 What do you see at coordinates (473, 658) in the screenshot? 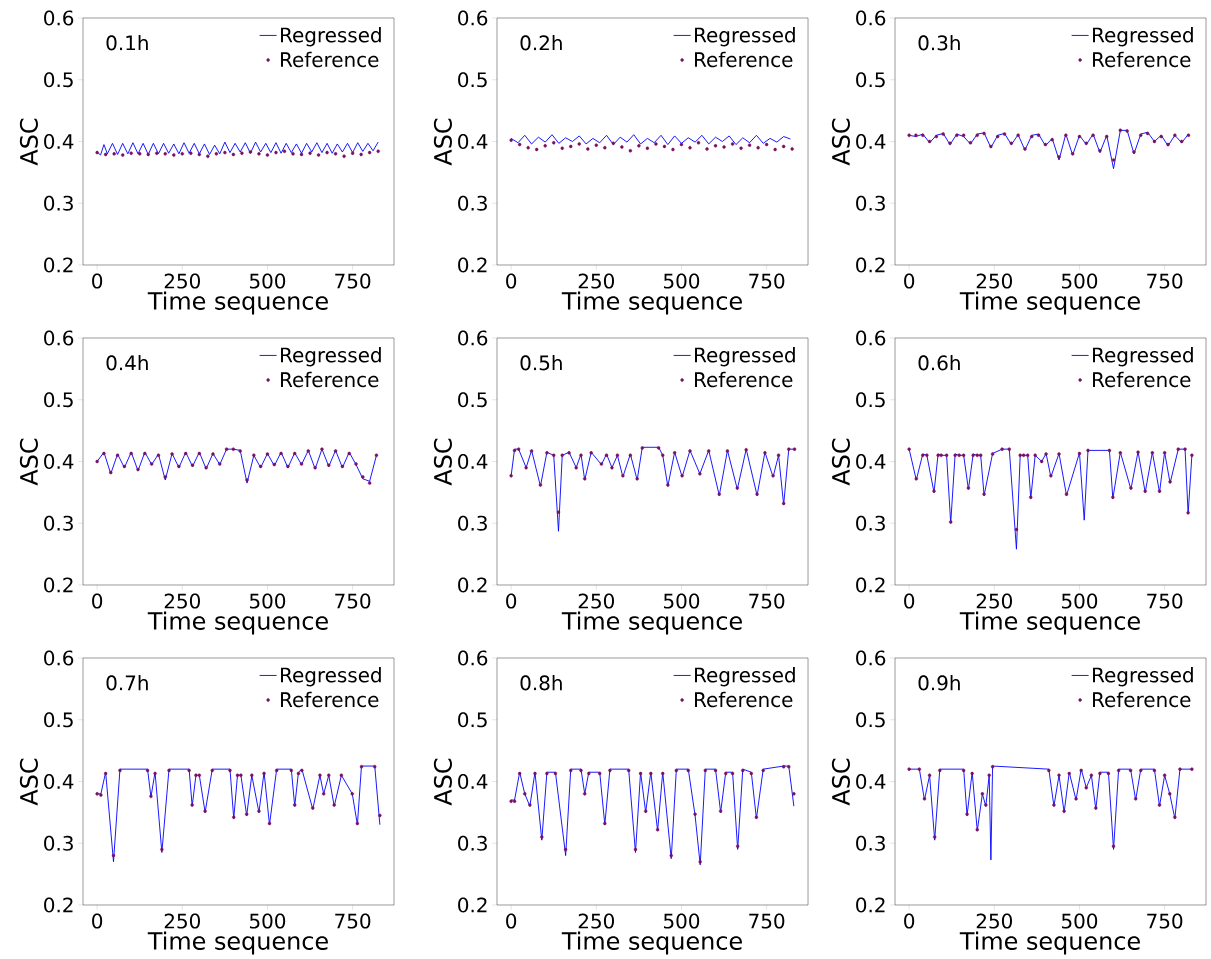
I see `y-tick-label: 0.6` at bounding box center [473, 658].